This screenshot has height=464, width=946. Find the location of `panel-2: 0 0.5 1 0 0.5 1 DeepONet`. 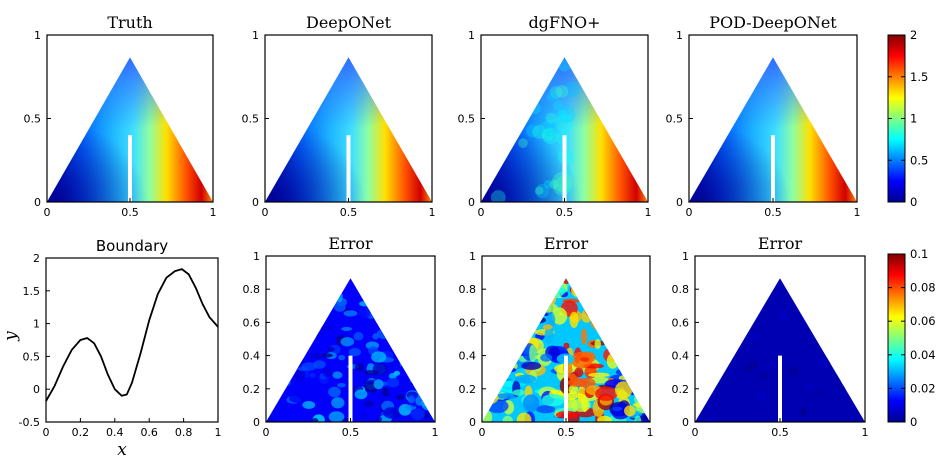

panel-2: 0 0.5 1 0 0.5 1 DeepONet is located at coordinates (339, 116).